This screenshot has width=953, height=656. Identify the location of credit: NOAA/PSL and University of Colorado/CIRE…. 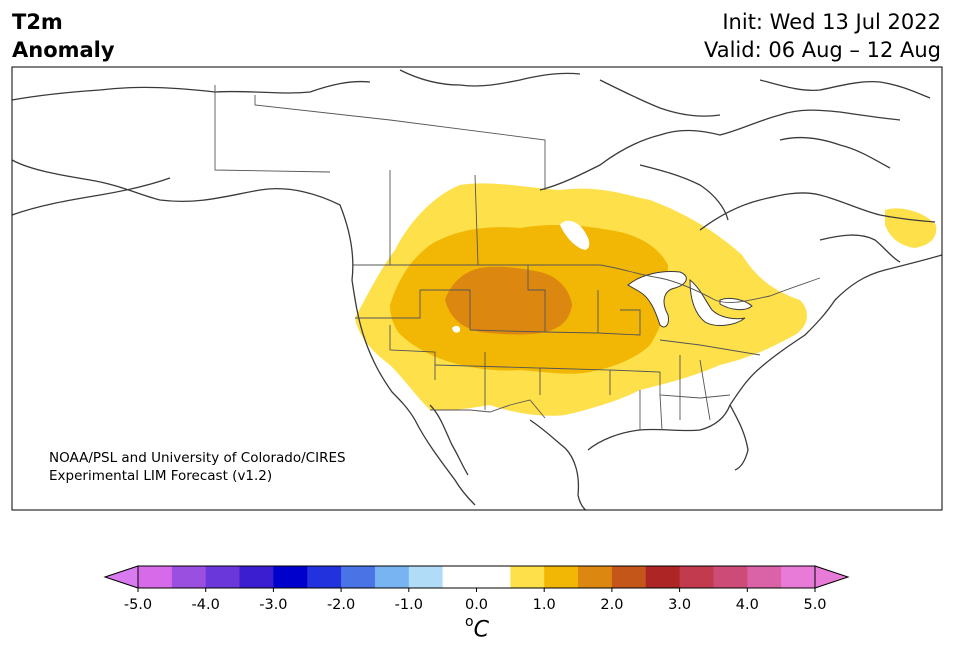
(197, 467).